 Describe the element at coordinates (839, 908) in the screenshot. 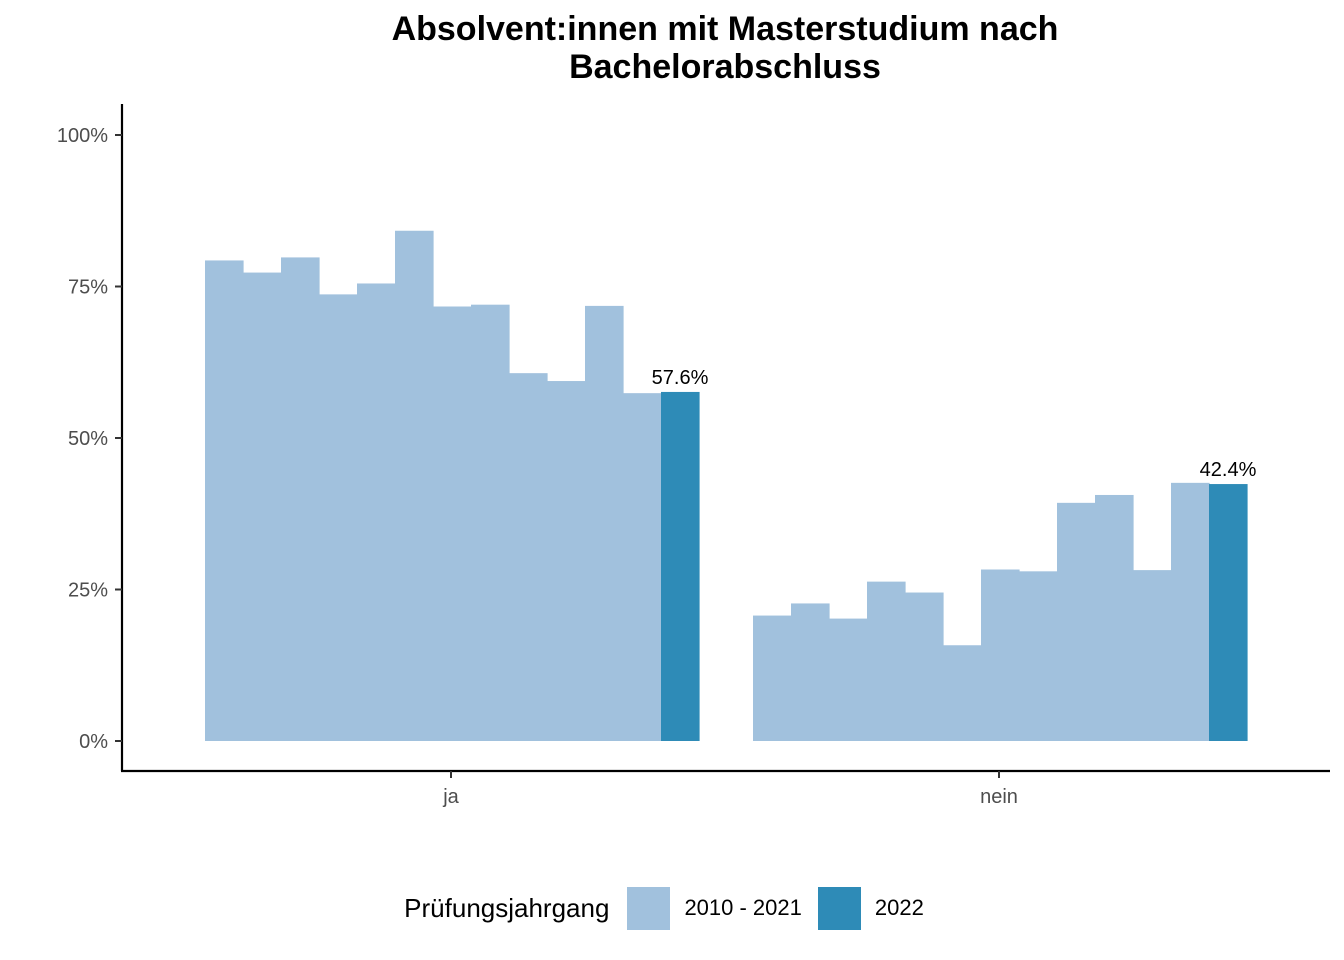

I see `legend-key-2022` at that location.